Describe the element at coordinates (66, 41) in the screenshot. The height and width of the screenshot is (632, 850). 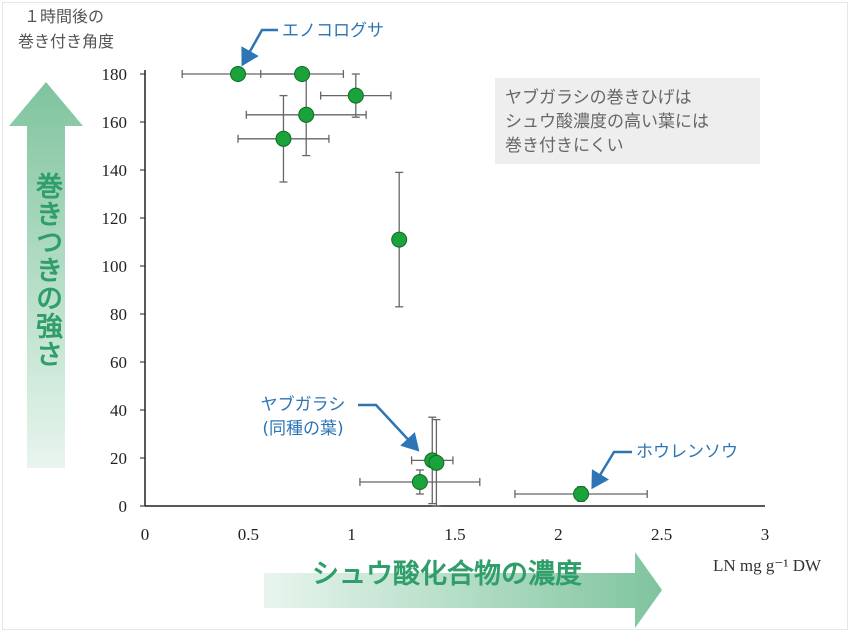
I see `y-axis-title-line-2: 巻き付き角度` at that location.